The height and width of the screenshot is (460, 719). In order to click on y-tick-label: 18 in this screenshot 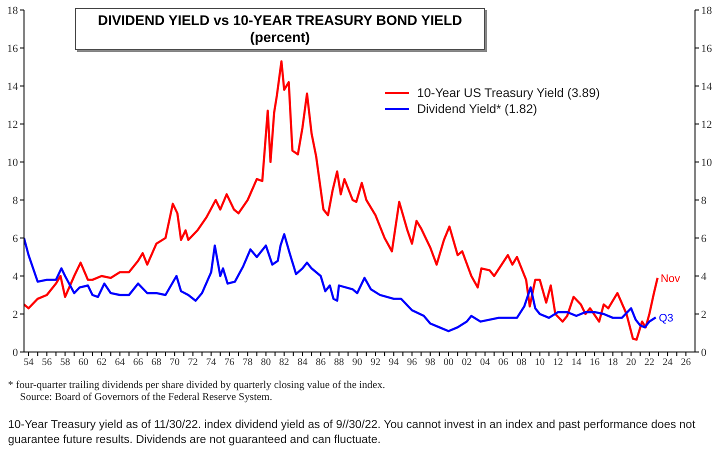, I will do `click(12, 10)`.